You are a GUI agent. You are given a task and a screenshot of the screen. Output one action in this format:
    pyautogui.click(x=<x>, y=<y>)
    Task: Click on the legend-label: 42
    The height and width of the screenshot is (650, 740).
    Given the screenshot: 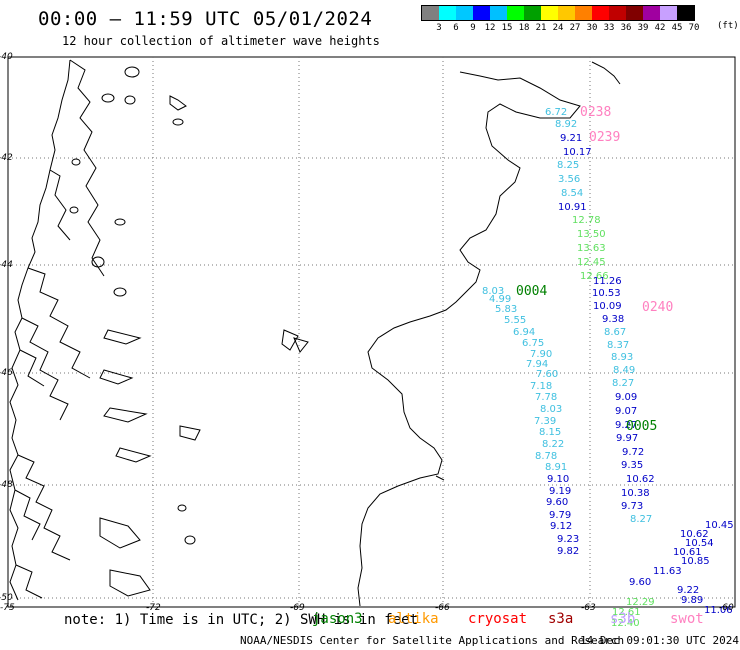 What is the action you would take?
    pyautogui.click(x=660, y=28)
    